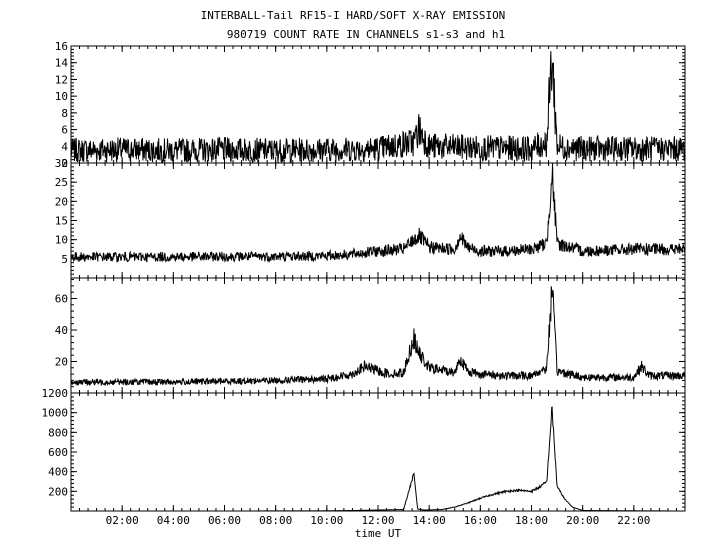 The image size is (720, 550). I want to click on x-tick-label: 04:00, so click(173, 520).